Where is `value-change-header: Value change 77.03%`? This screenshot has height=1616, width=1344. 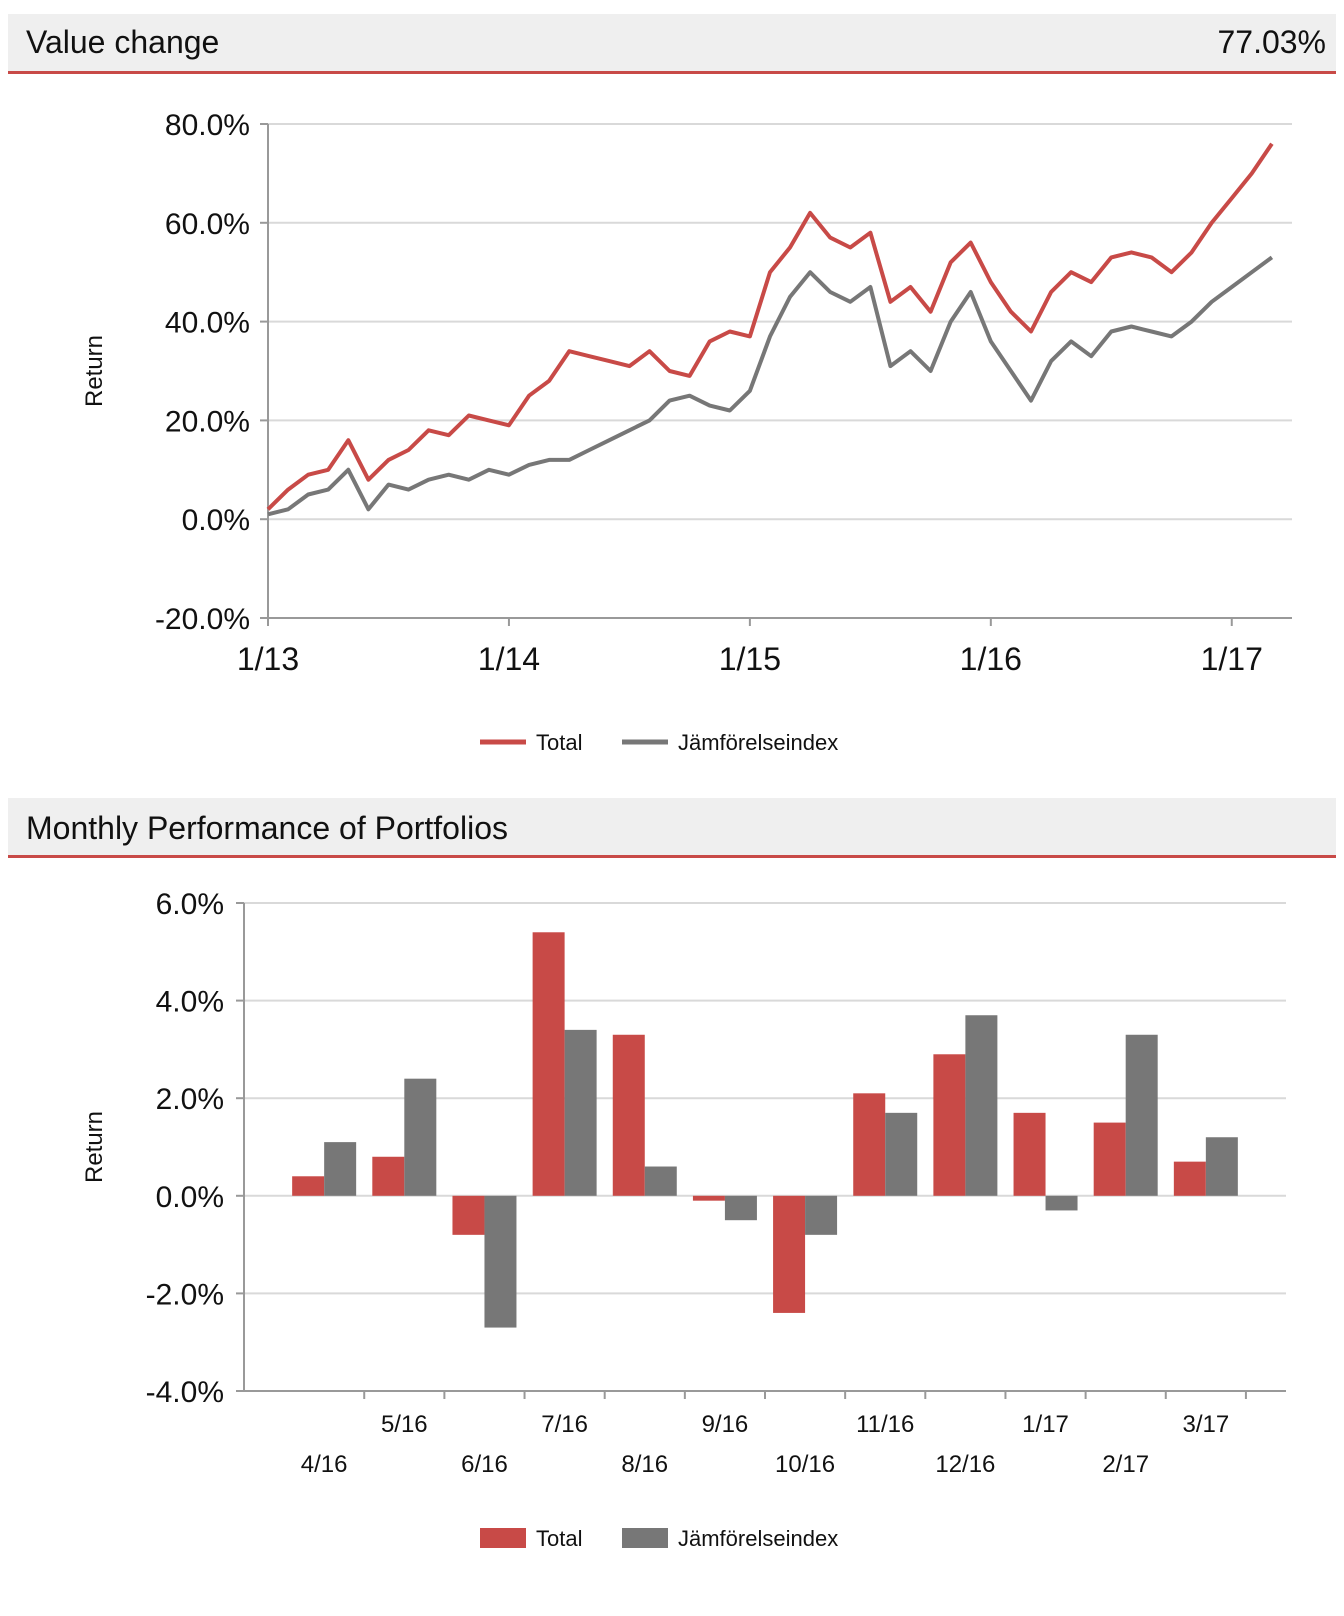 value-change-header: Value change 77.03% is located at coordinates (672, 44).